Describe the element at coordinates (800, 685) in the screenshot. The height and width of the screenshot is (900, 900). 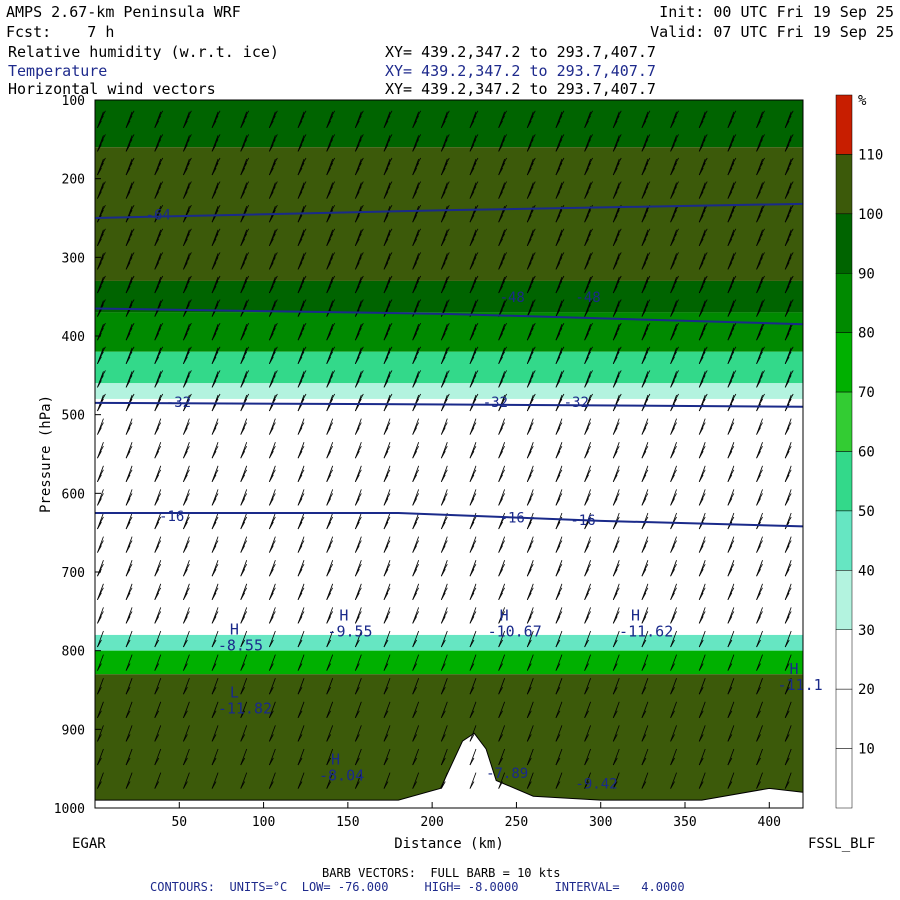
I see `extremum-value: -11.1` at that location.